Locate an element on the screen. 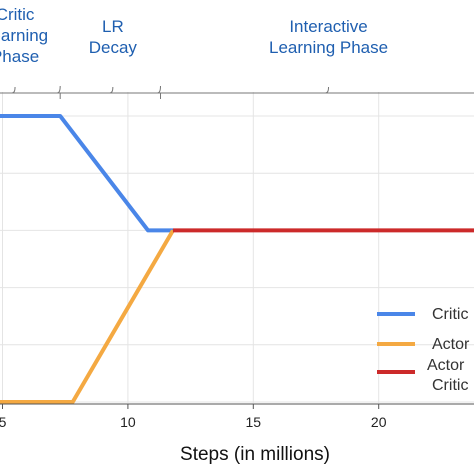 The height and width of the screenshot is (474, 474). x-axis-title: Steps (in millions) is located at coordinates (255, 454).